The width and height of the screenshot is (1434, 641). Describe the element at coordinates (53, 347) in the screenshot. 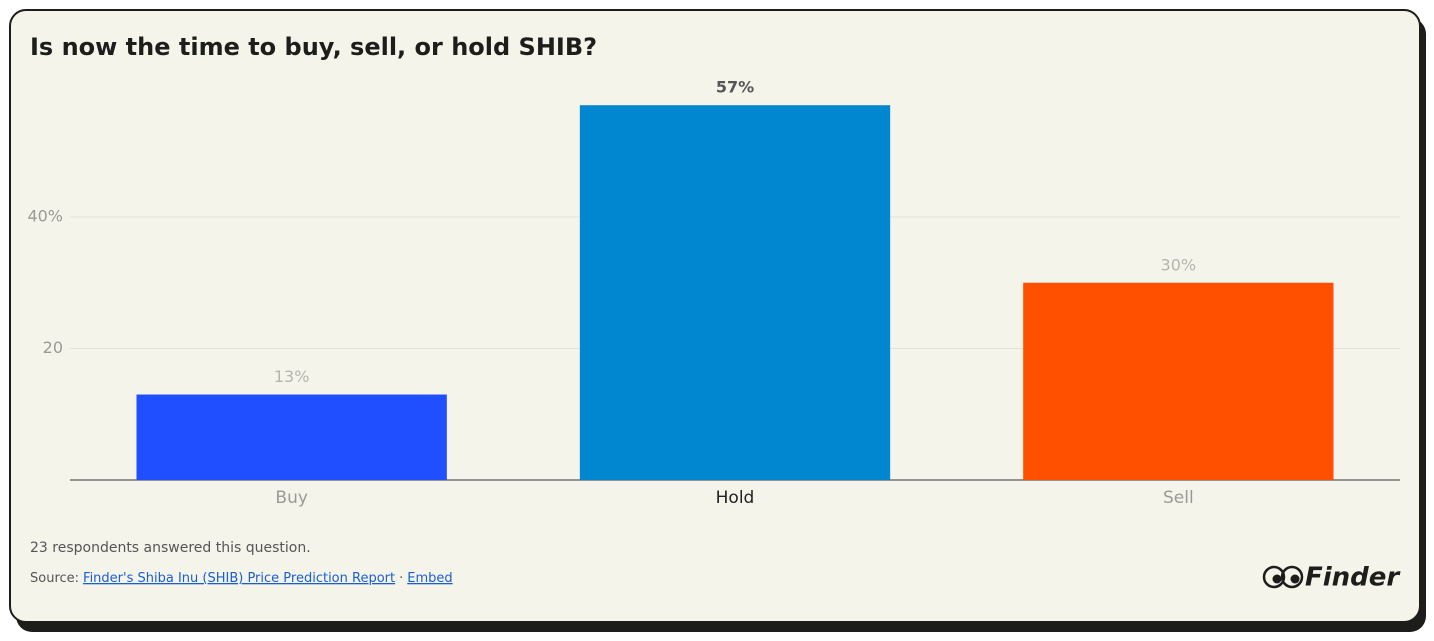

I see `y-tick-label: 20` at that location.